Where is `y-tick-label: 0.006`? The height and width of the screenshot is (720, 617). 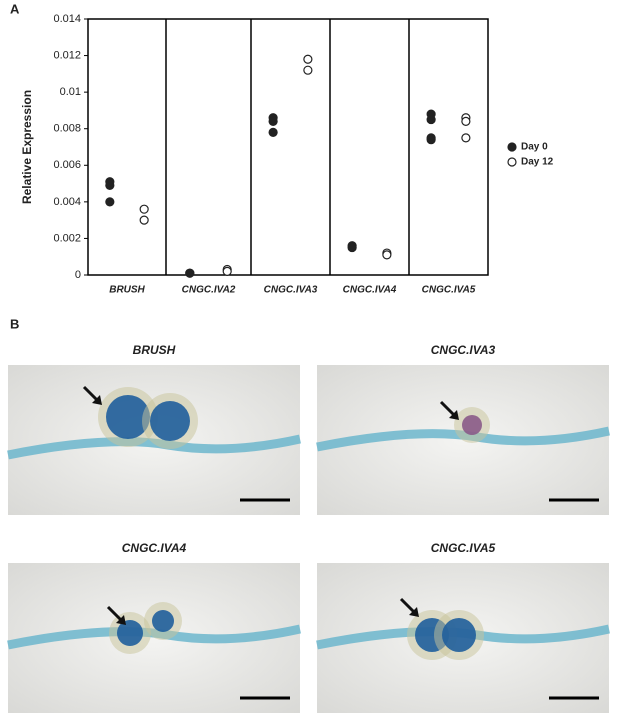 y-tick-label: 0.006 is located at coordinates (67, 165).